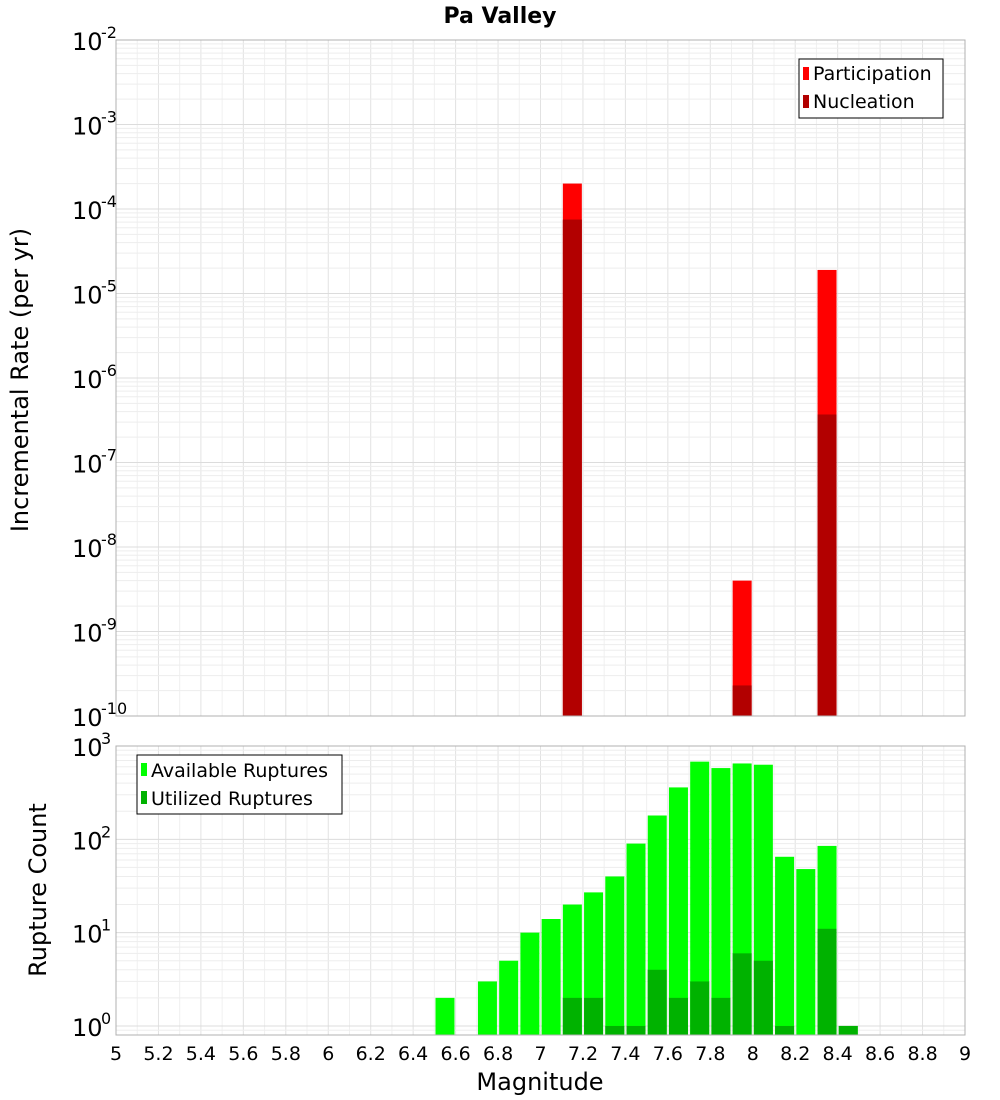 Image resolution: width=1000 pixels, height=1100 pixels. Describe the element at coordinates (232, 799) in the screenshot. I see `legend-label-utilized: Utilized Ruptures` at that location.